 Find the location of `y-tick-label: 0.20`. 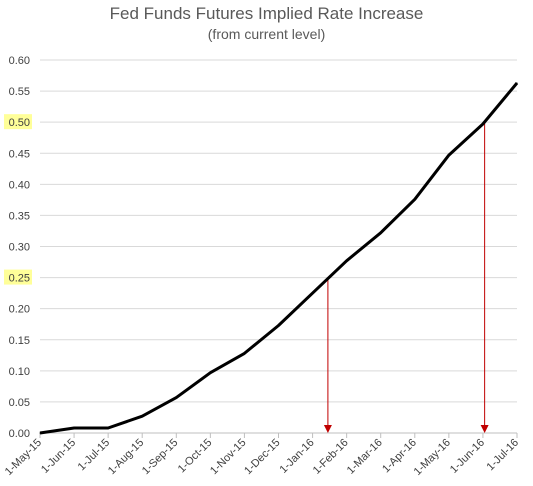

y-tick-label: 0.20 is located at coordinates (19, 310).